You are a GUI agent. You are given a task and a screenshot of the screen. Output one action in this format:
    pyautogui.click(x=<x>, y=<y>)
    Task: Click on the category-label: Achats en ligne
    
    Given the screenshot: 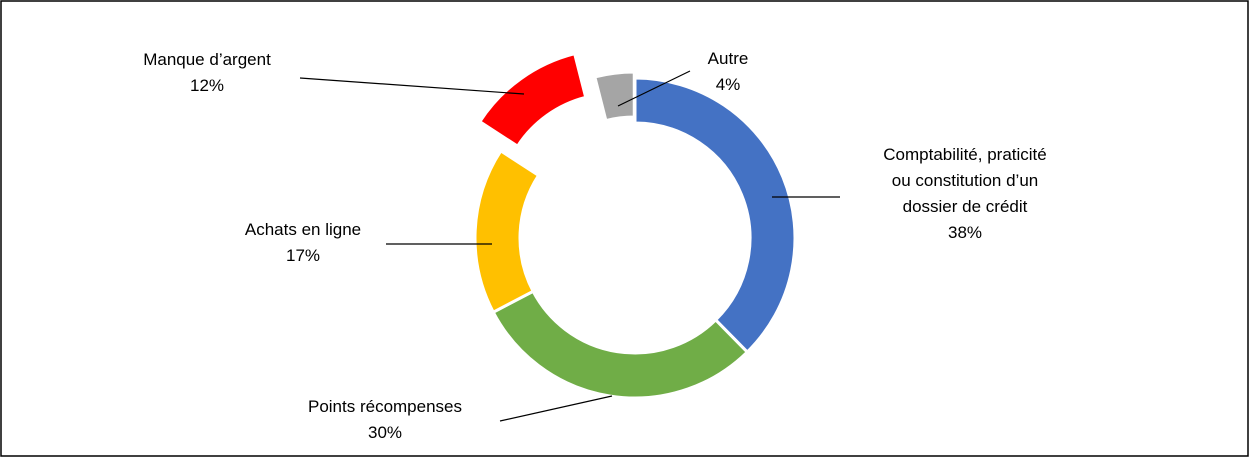 What is the action you would take?
    pyautogui.click(x=303, y=229)
    